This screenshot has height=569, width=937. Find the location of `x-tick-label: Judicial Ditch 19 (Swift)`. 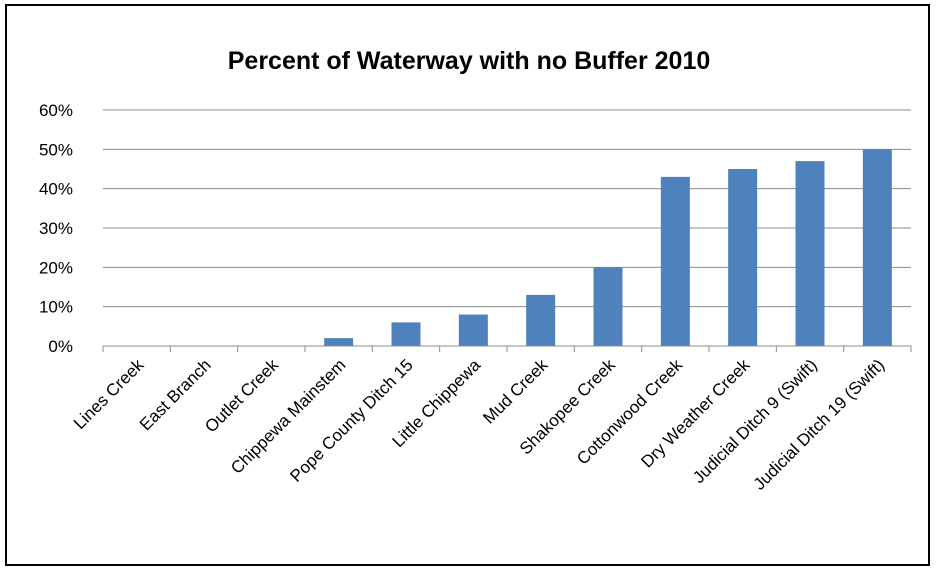

x-tick-label: Judicial Ditch 19 (Swift) is located at coordinates (819, 424).